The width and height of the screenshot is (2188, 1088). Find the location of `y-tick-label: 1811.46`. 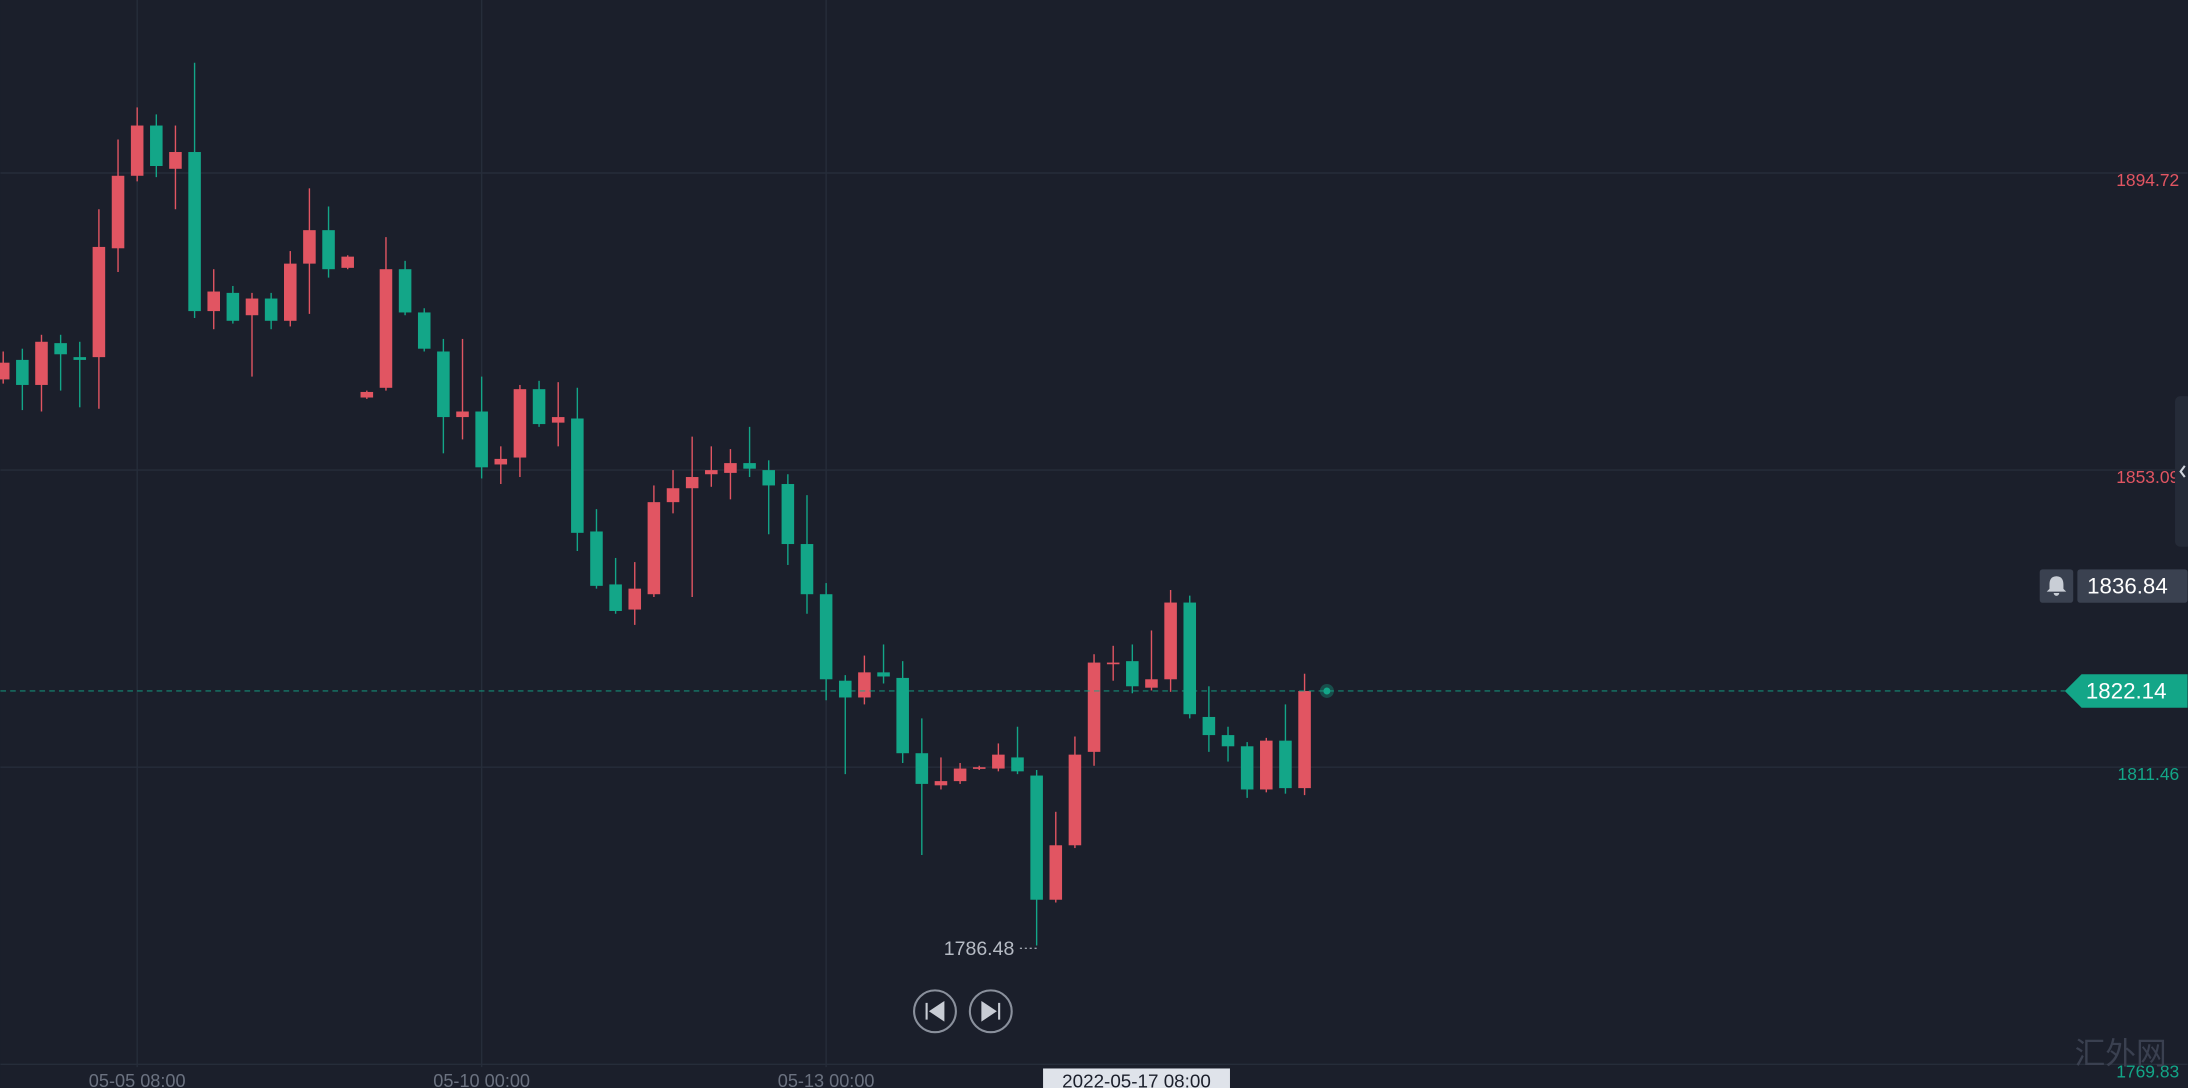

y-tick-label: 1811.46 is located at coordinates (2149, 774).